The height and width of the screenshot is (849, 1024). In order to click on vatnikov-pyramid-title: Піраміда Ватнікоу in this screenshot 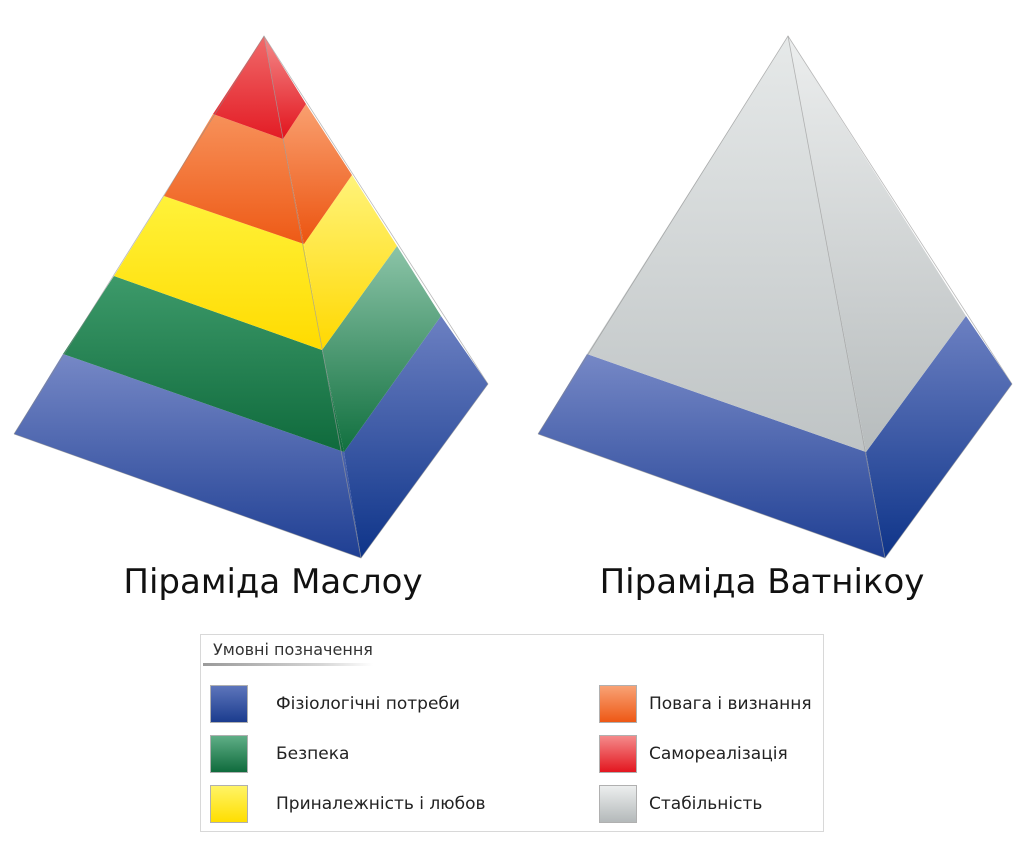, I will do `click(762, 582)`.